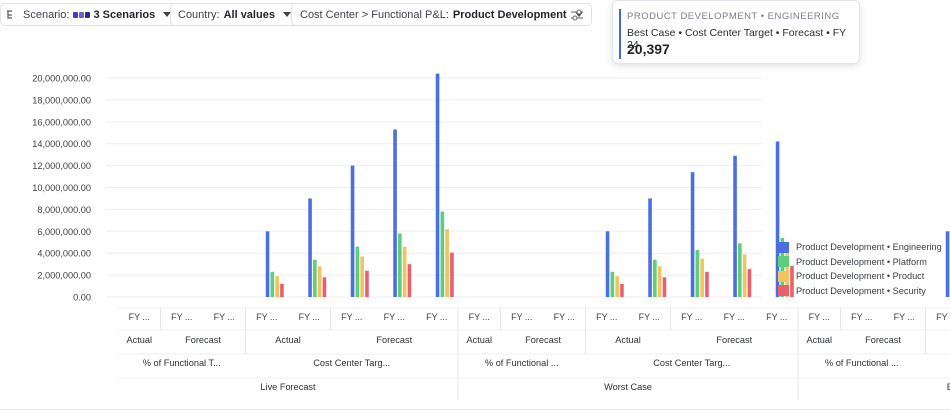 Image resolution: width=950 pixels, height=412 pixels. Describe the element at coordinates (860, 291) in the screenshot. I see `legend-item: Product Development • Security` at that location.